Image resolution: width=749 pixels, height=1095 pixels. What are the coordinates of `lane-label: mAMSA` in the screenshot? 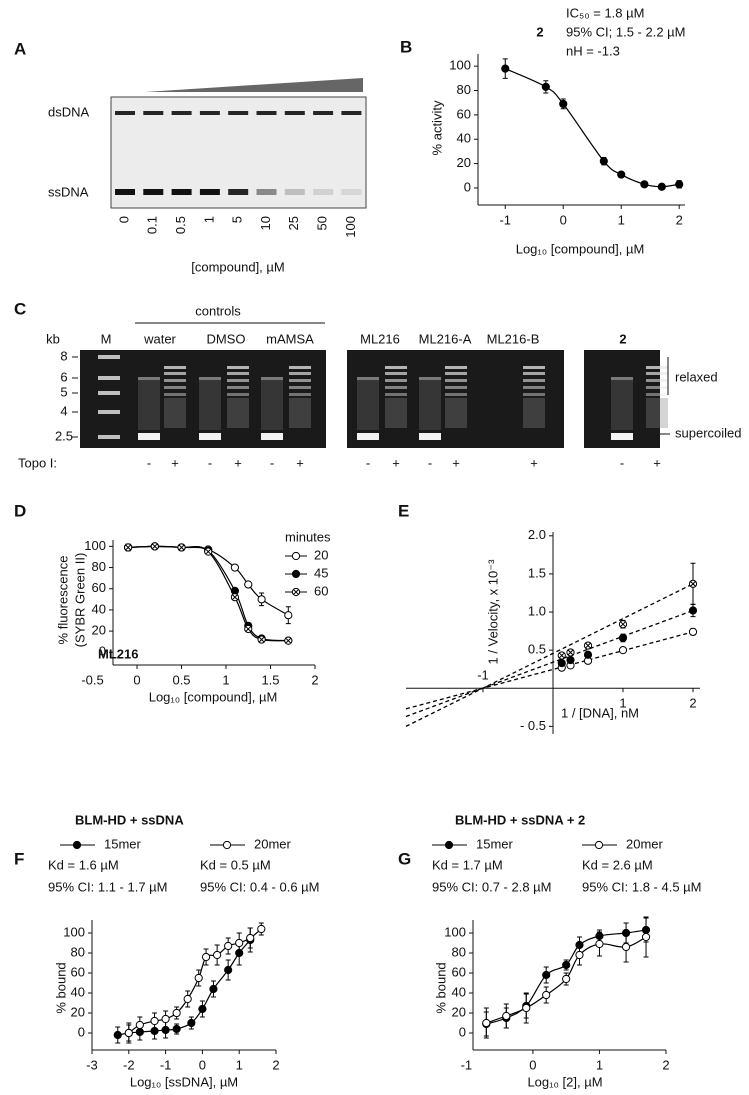 It's located at (290, 338).